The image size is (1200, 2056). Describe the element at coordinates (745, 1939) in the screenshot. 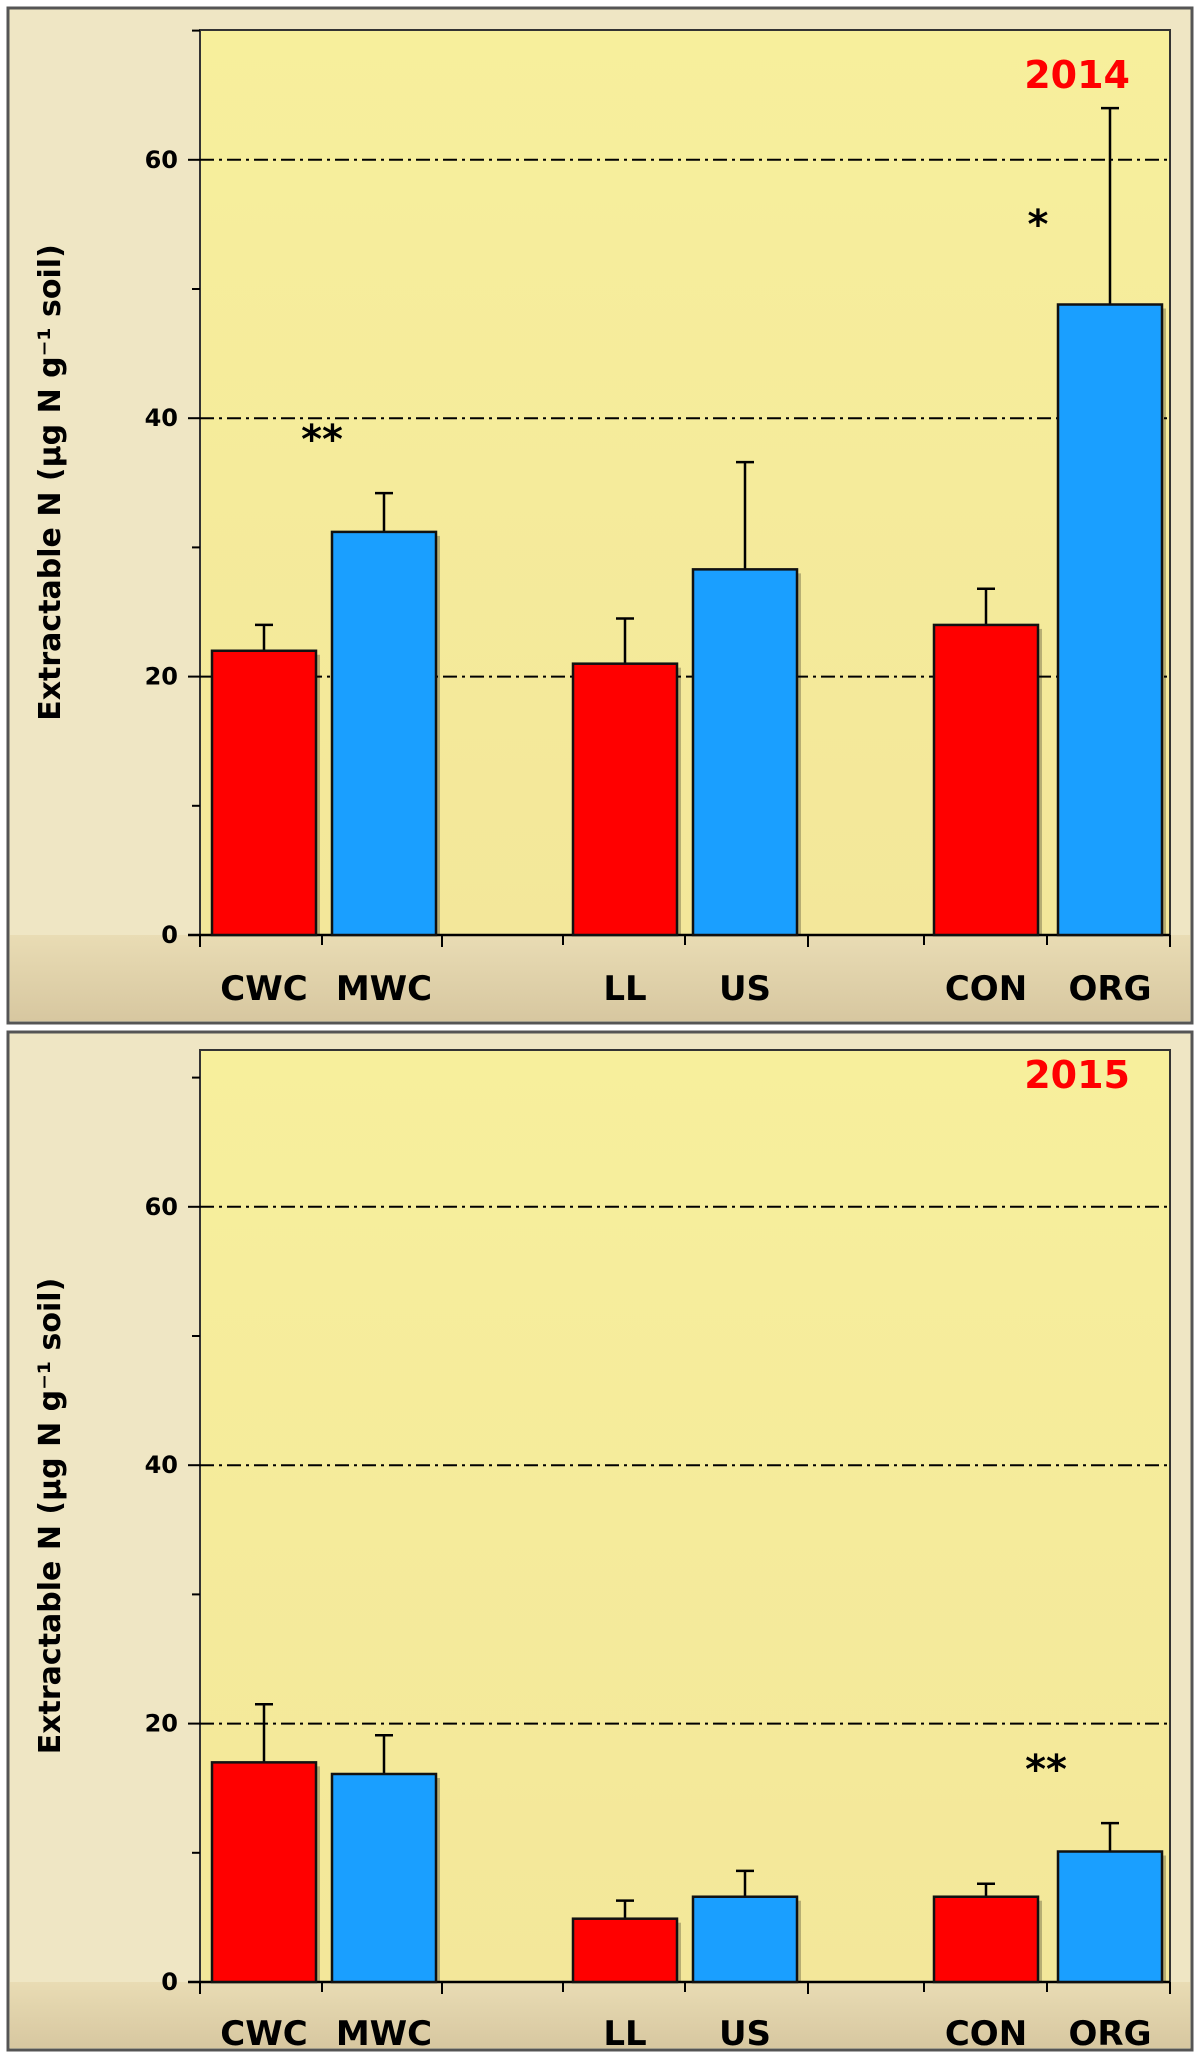

I see `bar-US-2015` at that location.